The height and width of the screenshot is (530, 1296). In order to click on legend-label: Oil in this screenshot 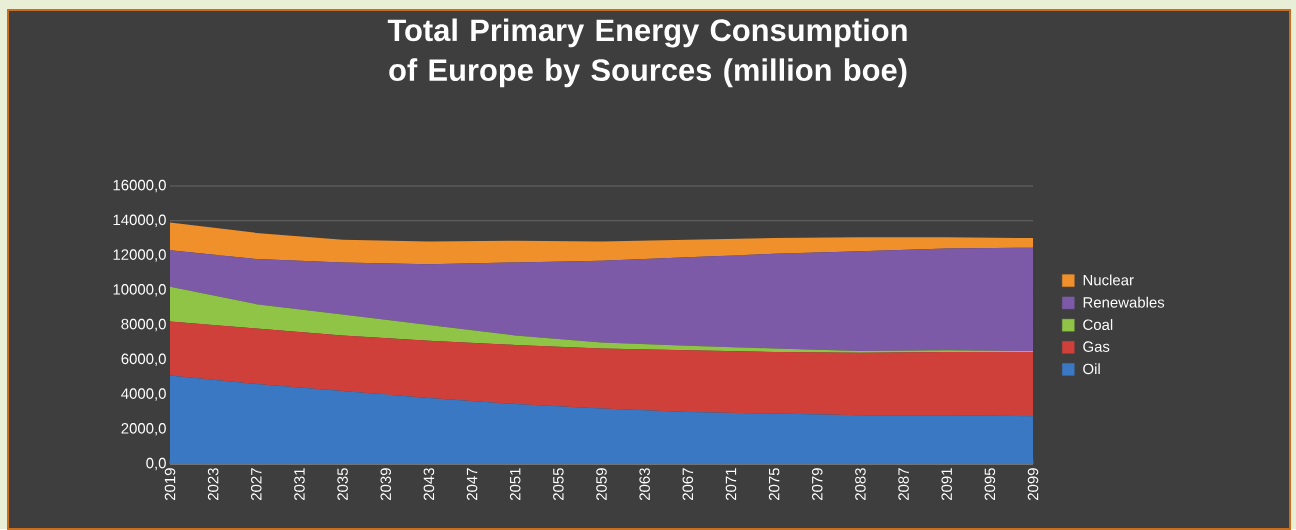, I will do `click(1091, 369)`.